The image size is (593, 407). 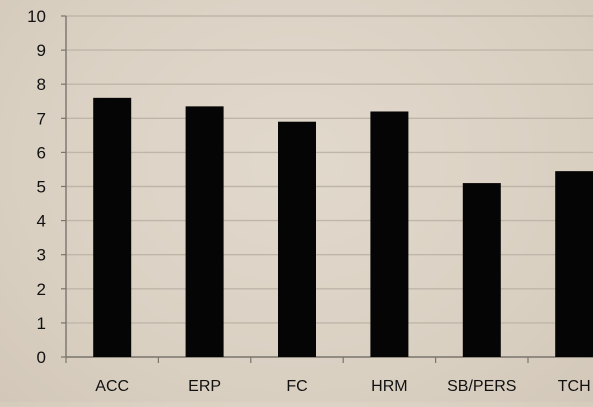 I want to click on x-tick-label: HRM, so click(x=389, y=386).